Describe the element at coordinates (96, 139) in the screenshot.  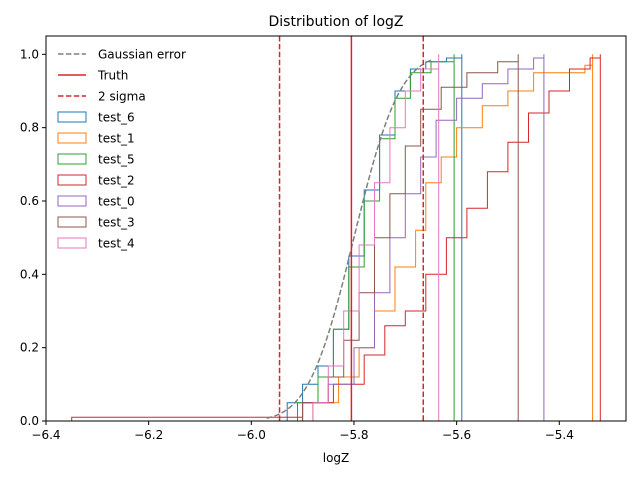
I see `legend-entry-test_1: test_1` at that location.